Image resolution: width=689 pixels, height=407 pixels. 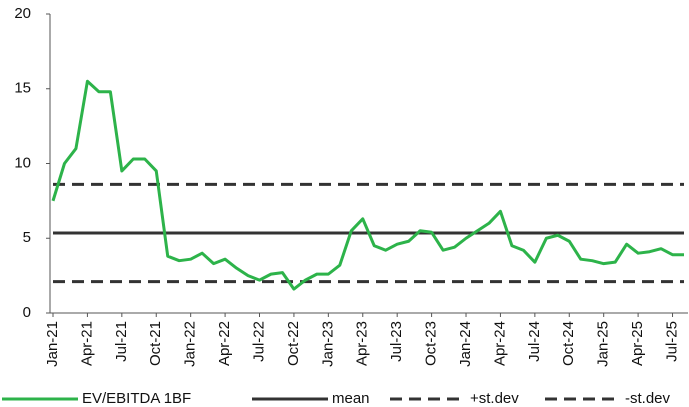 I want to click on y-tick-label: 15, so click(x=22, y=88).